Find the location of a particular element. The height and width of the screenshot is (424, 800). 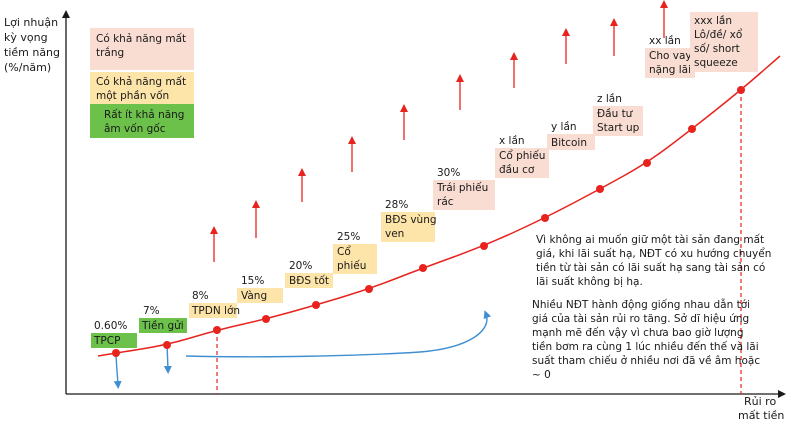

asset-point-bds-vung-ven: 28% BĐS vùng ven is located at coordinates (410, 220).